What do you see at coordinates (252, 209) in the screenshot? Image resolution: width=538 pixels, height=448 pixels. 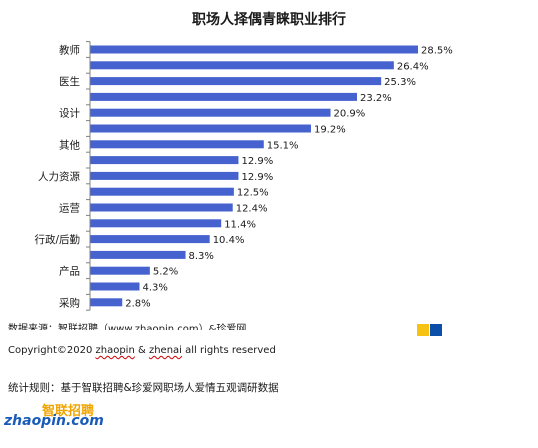 I see `data-label: 12.4%` at bounding box center [252, 209].